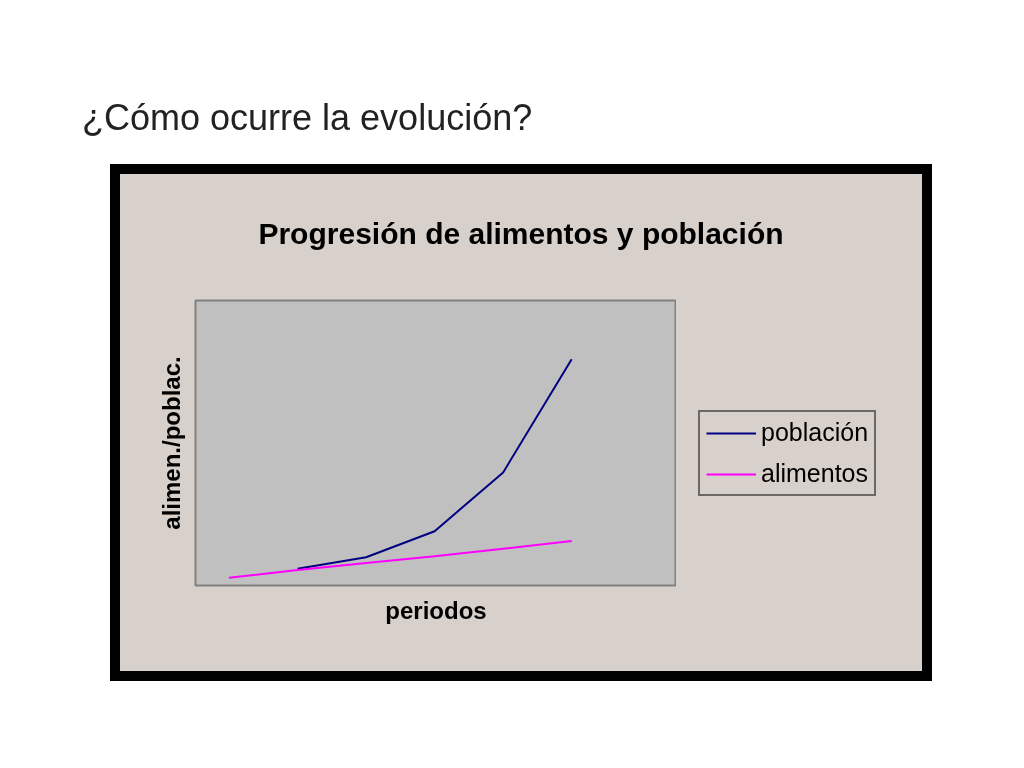  I want to click on legend-label: población, so click(815, 432).